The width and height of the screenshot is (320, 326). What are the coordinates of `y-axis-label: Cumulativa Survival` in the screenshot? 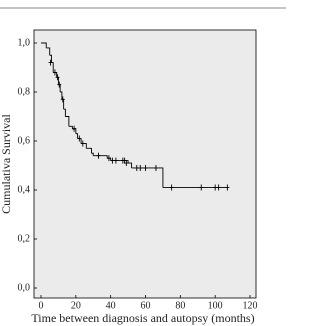 It's located at (6, 164).